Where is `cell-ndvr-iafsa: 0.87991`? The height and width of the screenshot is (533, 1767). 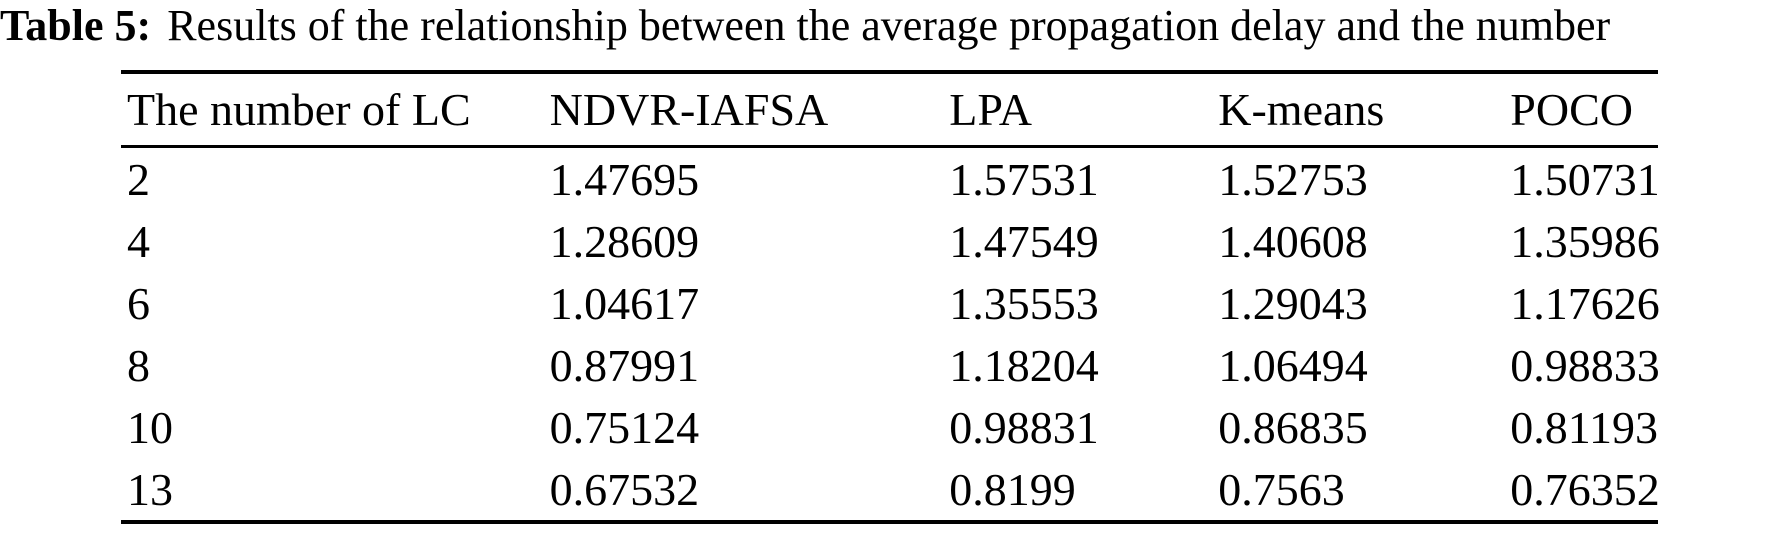
cell-ndvr-iafsa: 0.87991 is located at coordinates (624, 365).